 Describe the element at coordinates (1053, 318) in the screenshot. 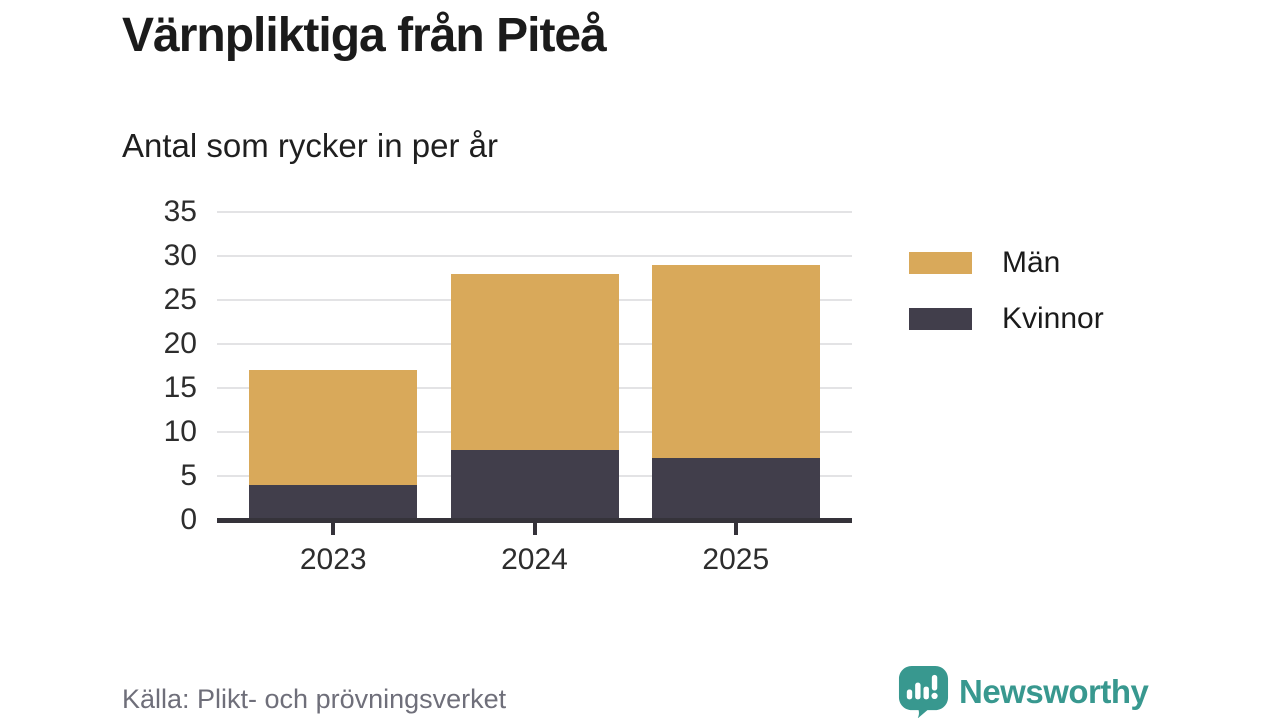

I see `legend-label-kvinnor: Kvinnor` at that location.